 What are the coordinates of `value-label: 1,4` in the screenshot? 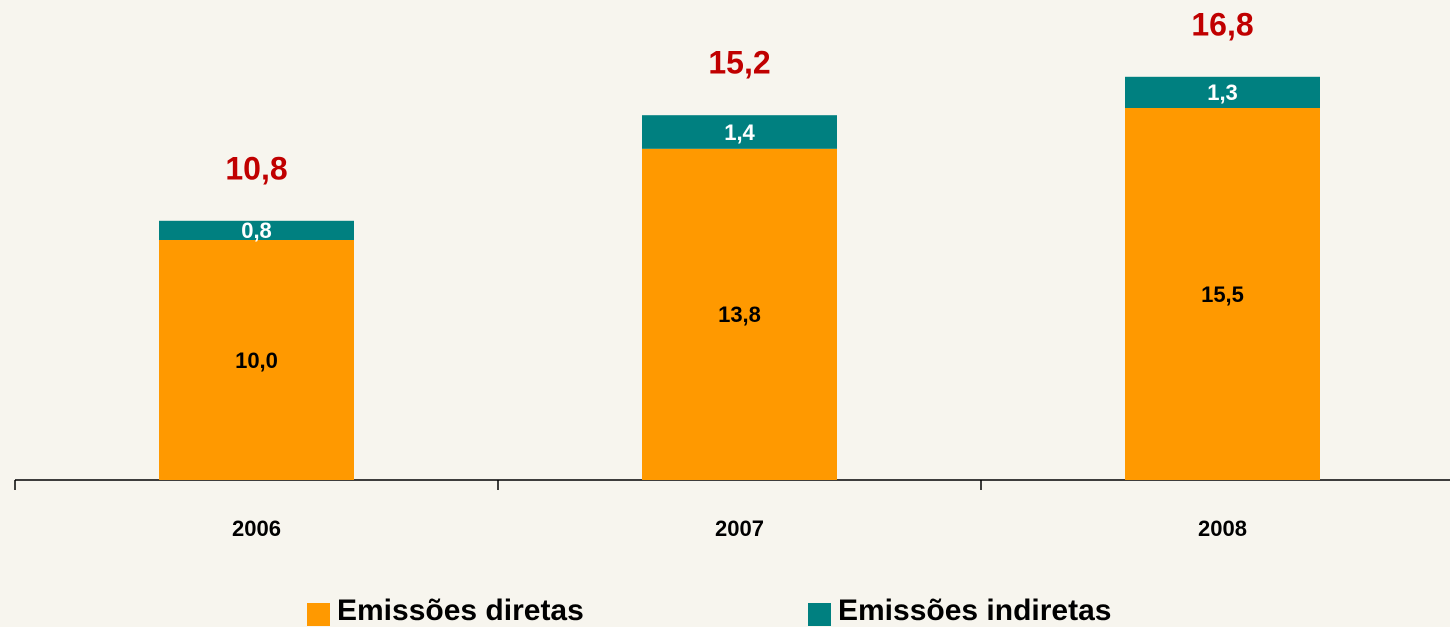 It's located at (739, 132).